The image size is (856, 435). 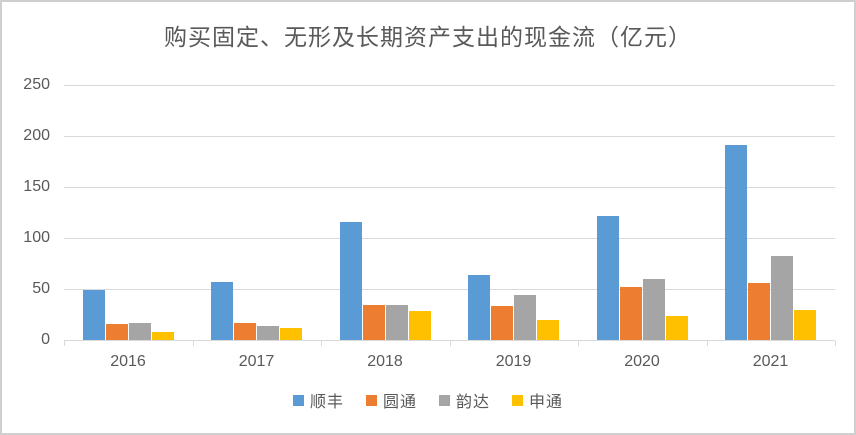 What do you see at coordinates (479, 307) in the screenshot?
I see `bar-顺丰-2019` at bounding box center [479, 307].